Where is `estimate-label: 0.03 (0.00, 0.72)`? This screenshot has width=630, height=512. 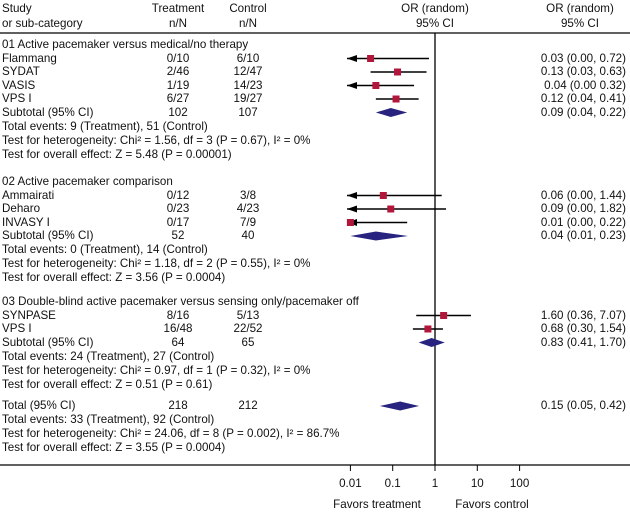 estimate-label: 0.03 (0.00, 0.72) is located at coordinates (583, 58).